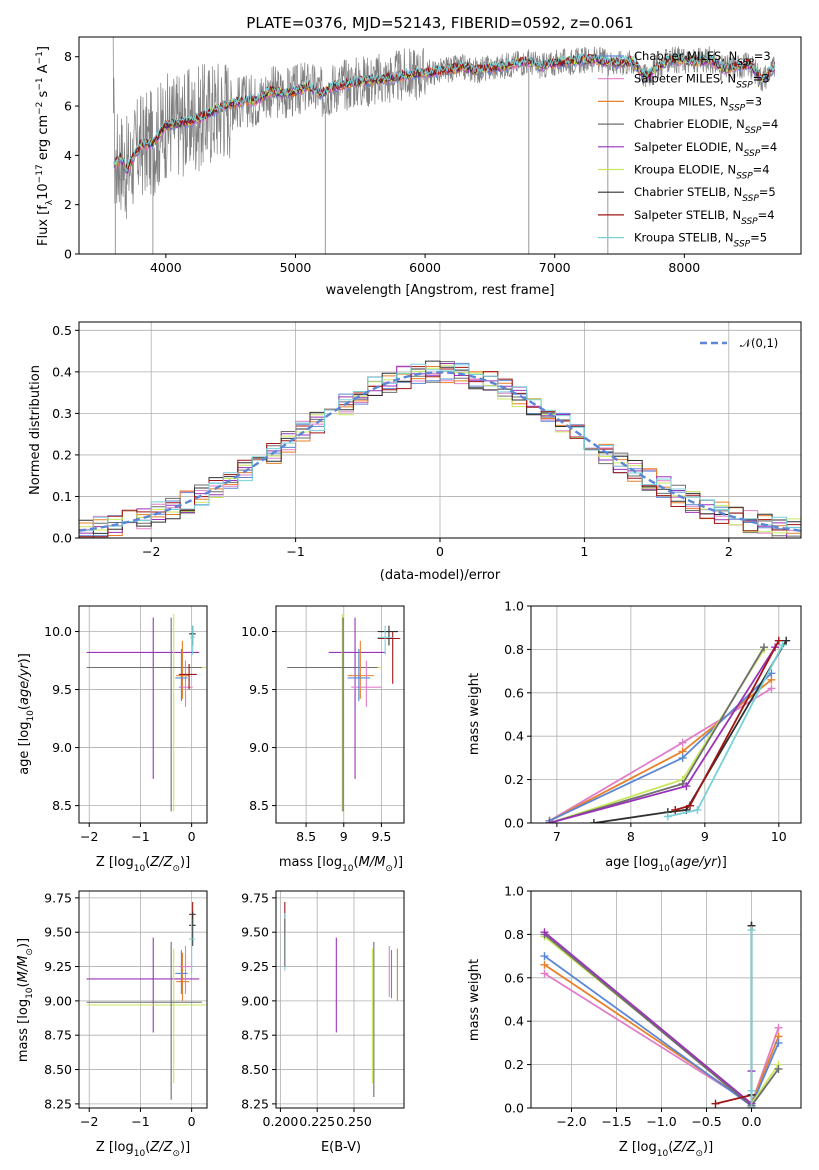 This screenshot has height=1170, width=819. I want to click on x-axis-label: mass [log10(M/M⊙)], so click(341, 864).